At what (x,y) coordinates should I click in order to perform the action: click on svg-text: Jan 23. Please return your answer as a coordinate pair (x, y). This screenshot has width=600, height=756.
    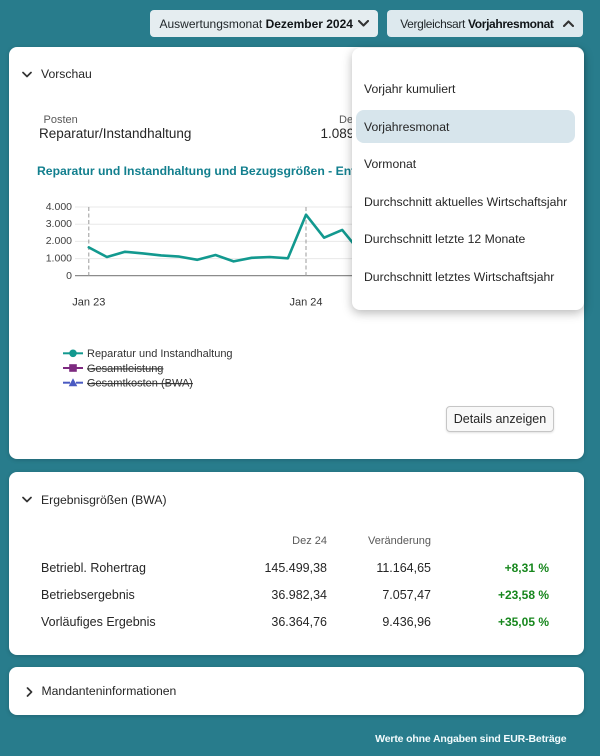
    Looking at the image, I should click on (88, 303).